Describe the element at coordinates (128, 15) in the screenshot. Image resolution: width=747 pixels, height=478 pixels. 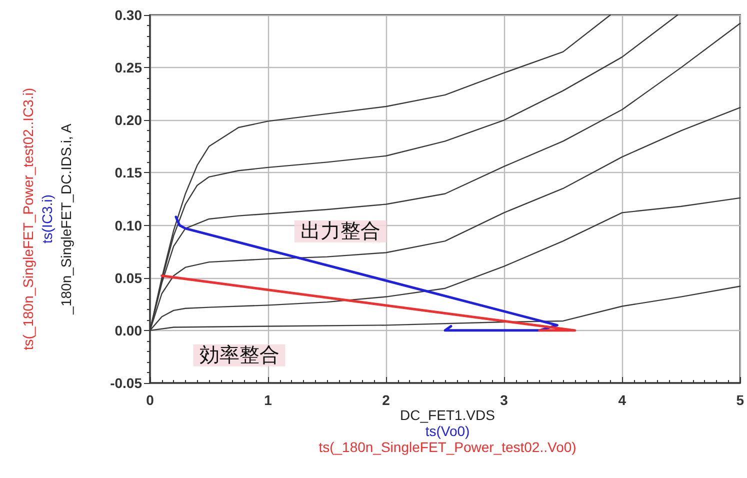
I see `y-tick-label: 0.30` at that location.